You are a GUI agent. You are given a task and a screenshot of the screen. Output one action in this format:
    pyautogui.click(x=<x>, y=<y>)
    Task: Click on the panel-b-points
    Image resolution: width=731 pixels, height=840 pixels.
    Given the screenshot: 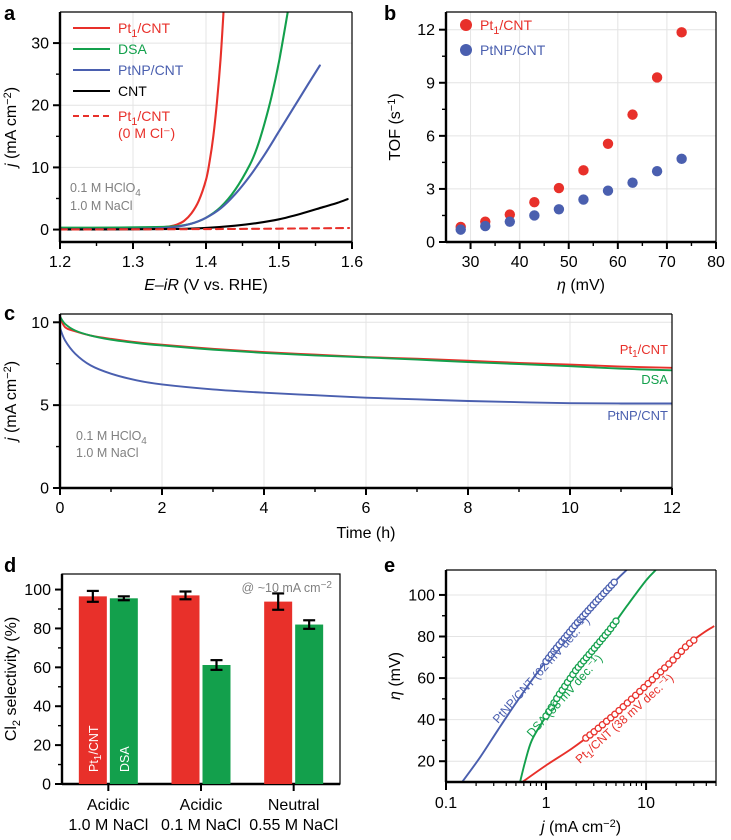 What is the action you would take?
    pyautogui.click(x=571, y=131)
    